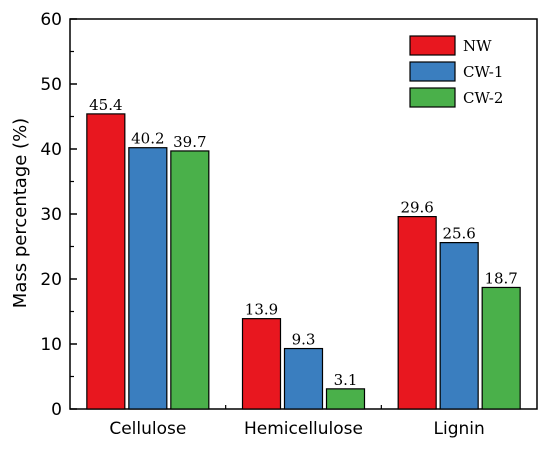 Image resolution: width=550 pixels, height=449 pixels. What do you see at coordinates (483, 98) in the screenshot?
I see `legend-label: CW-2` at bounding box center [483, 98].